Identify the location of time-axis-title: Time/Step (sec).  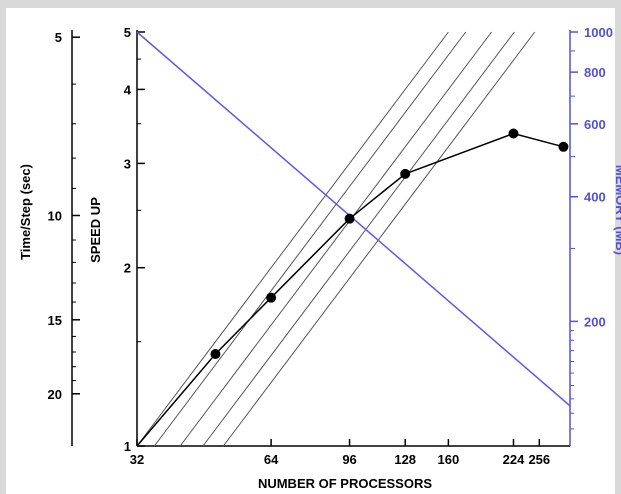
(25, 212).